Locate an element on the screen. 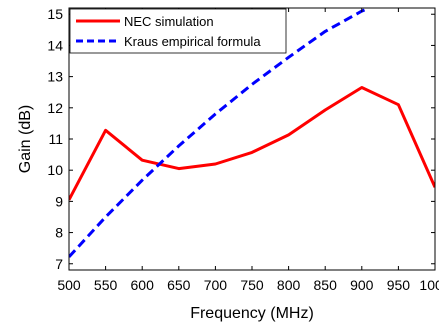  y-tick-label-12: 12 is located at coordinates (55, 108).